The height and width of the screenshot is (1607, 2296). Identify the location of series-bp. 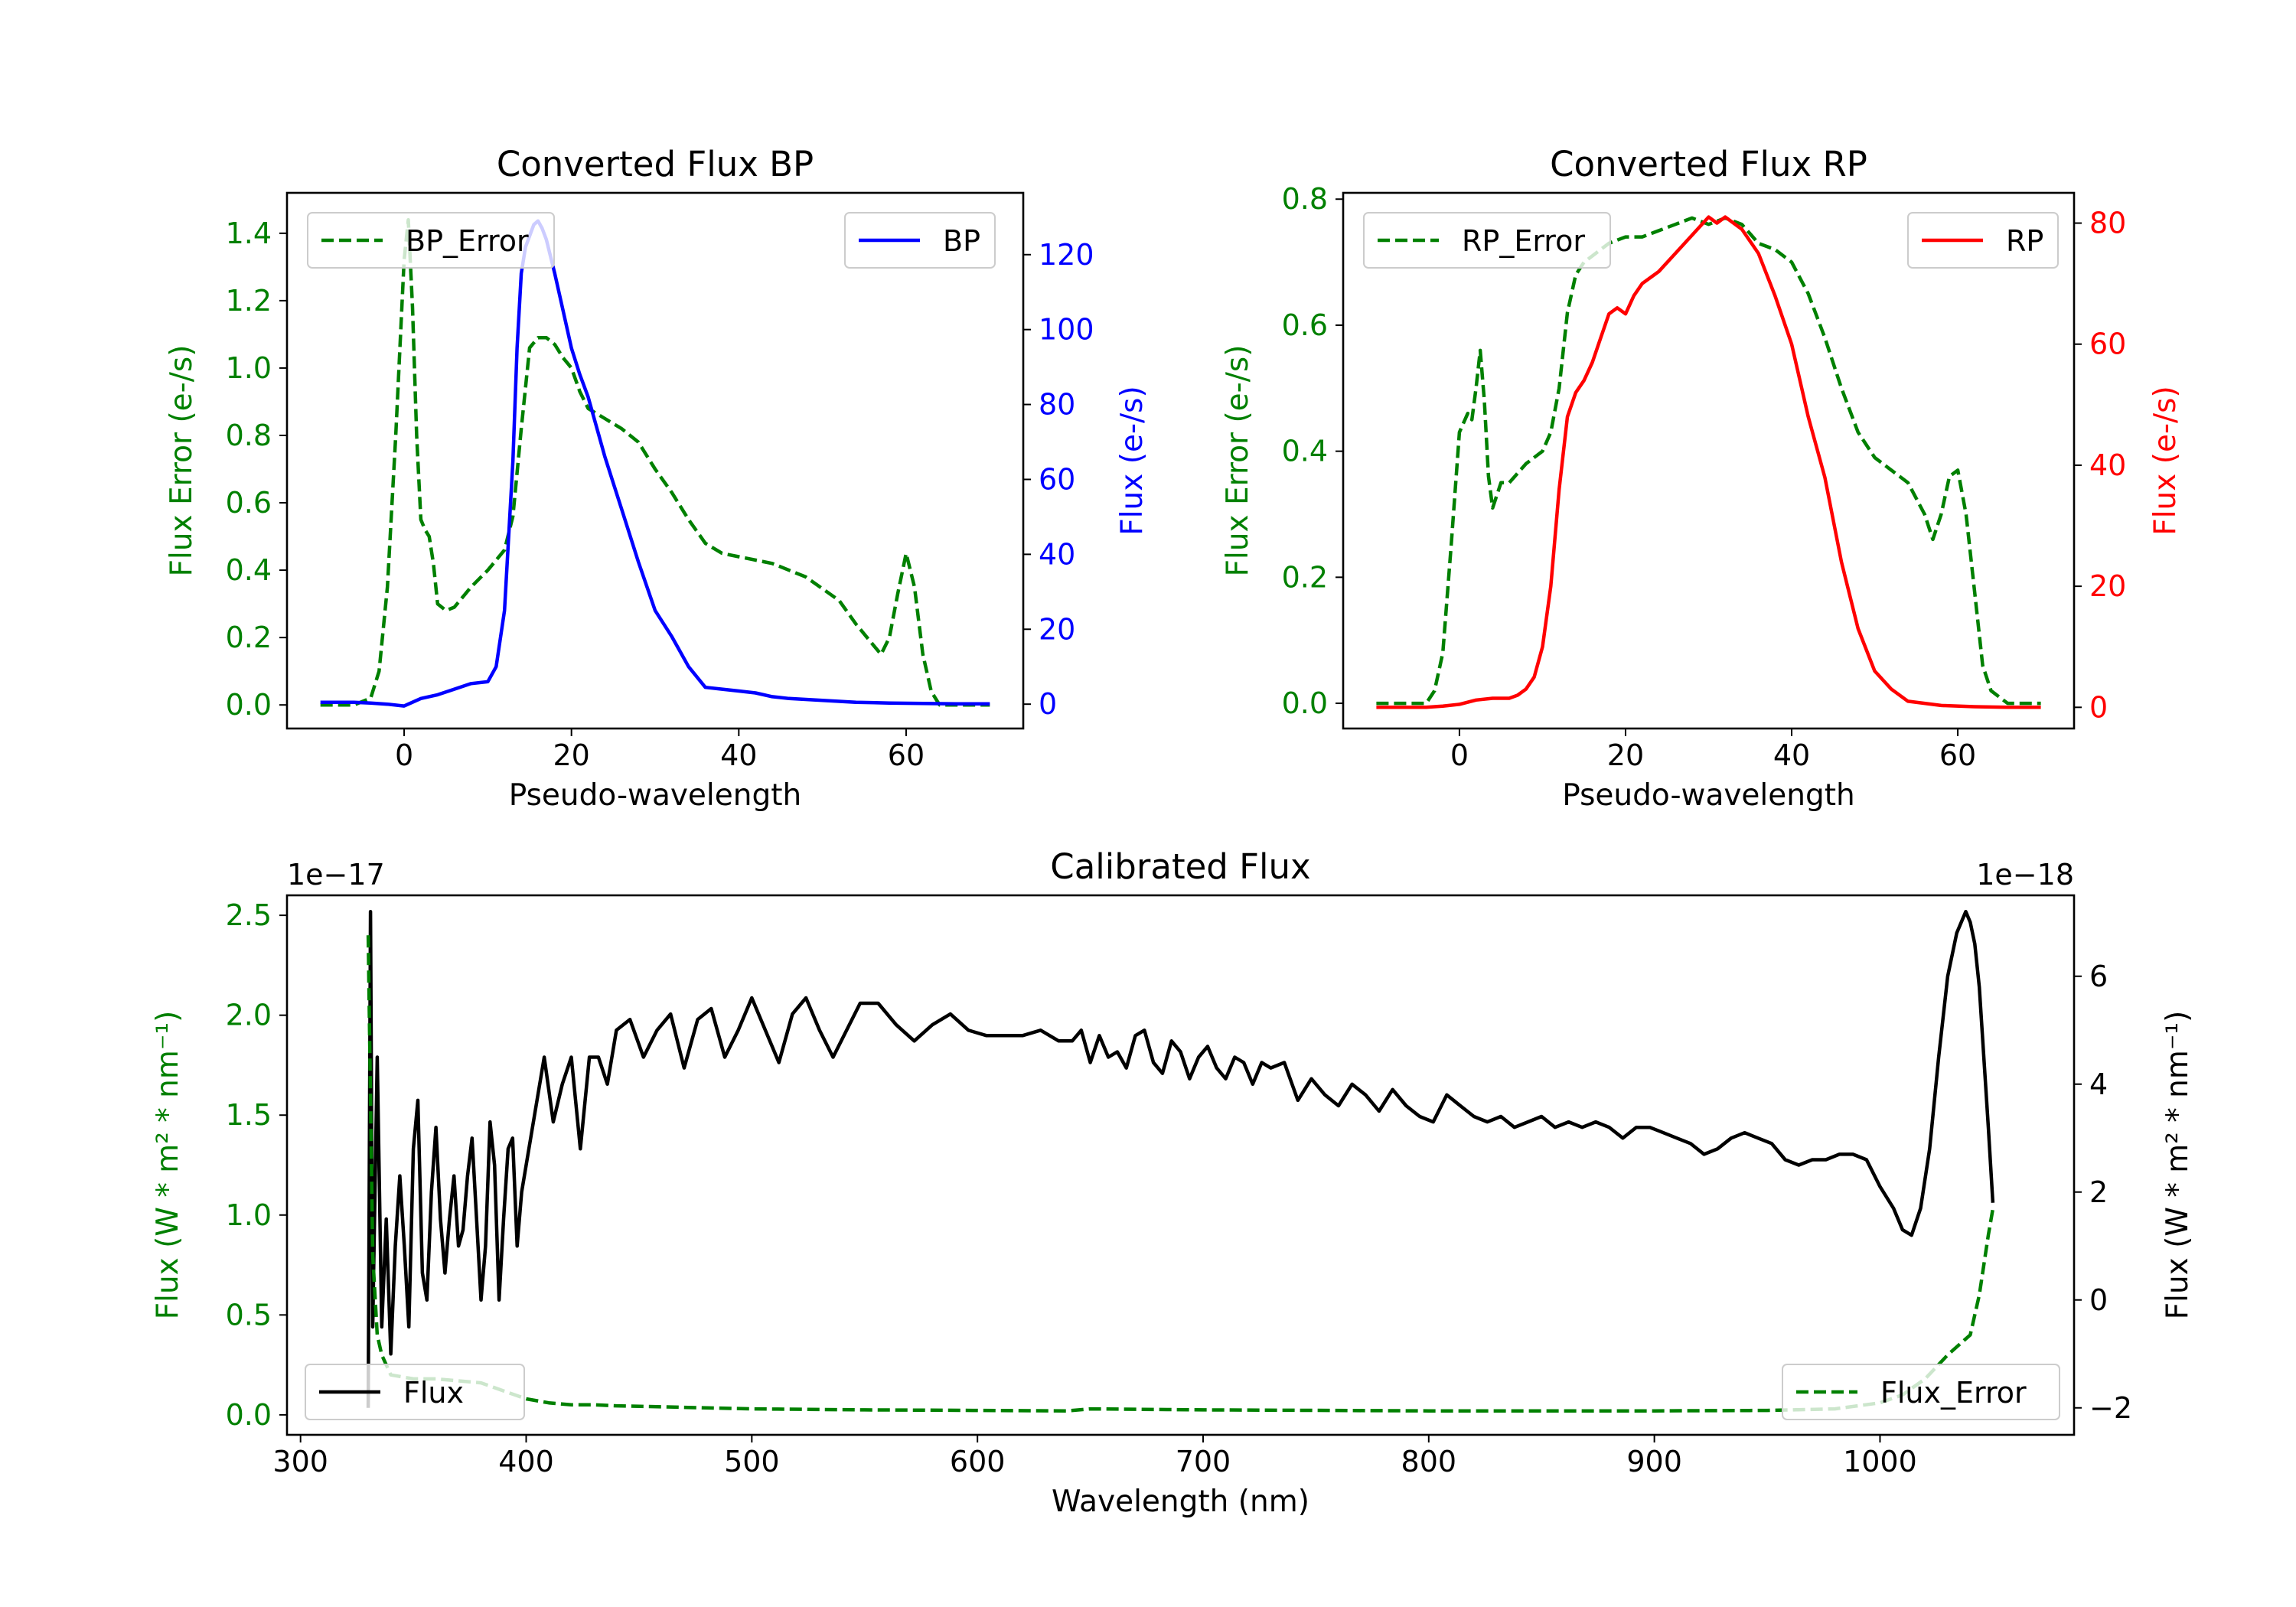
(655, 463).